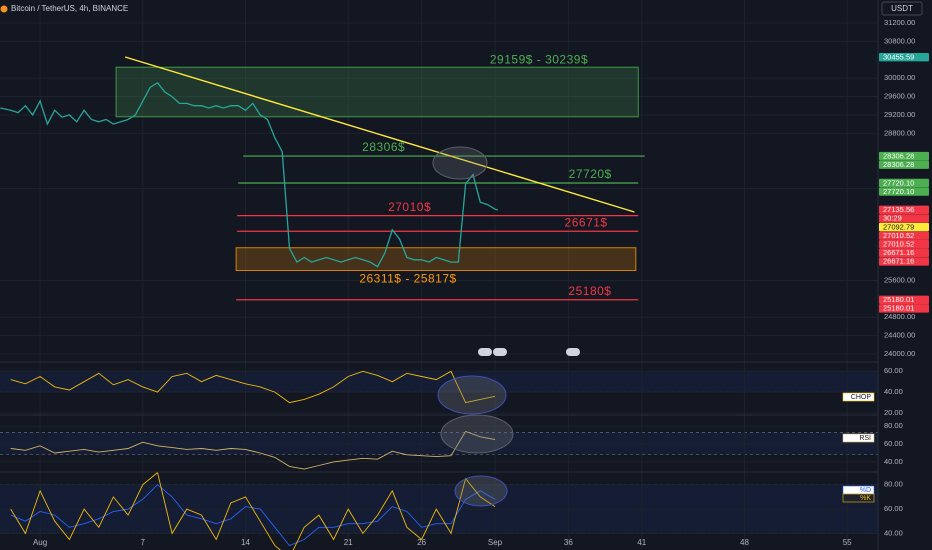 The image size is (932, 550). I want to click on y-tick-label: 25600.00, so click(899, 279).